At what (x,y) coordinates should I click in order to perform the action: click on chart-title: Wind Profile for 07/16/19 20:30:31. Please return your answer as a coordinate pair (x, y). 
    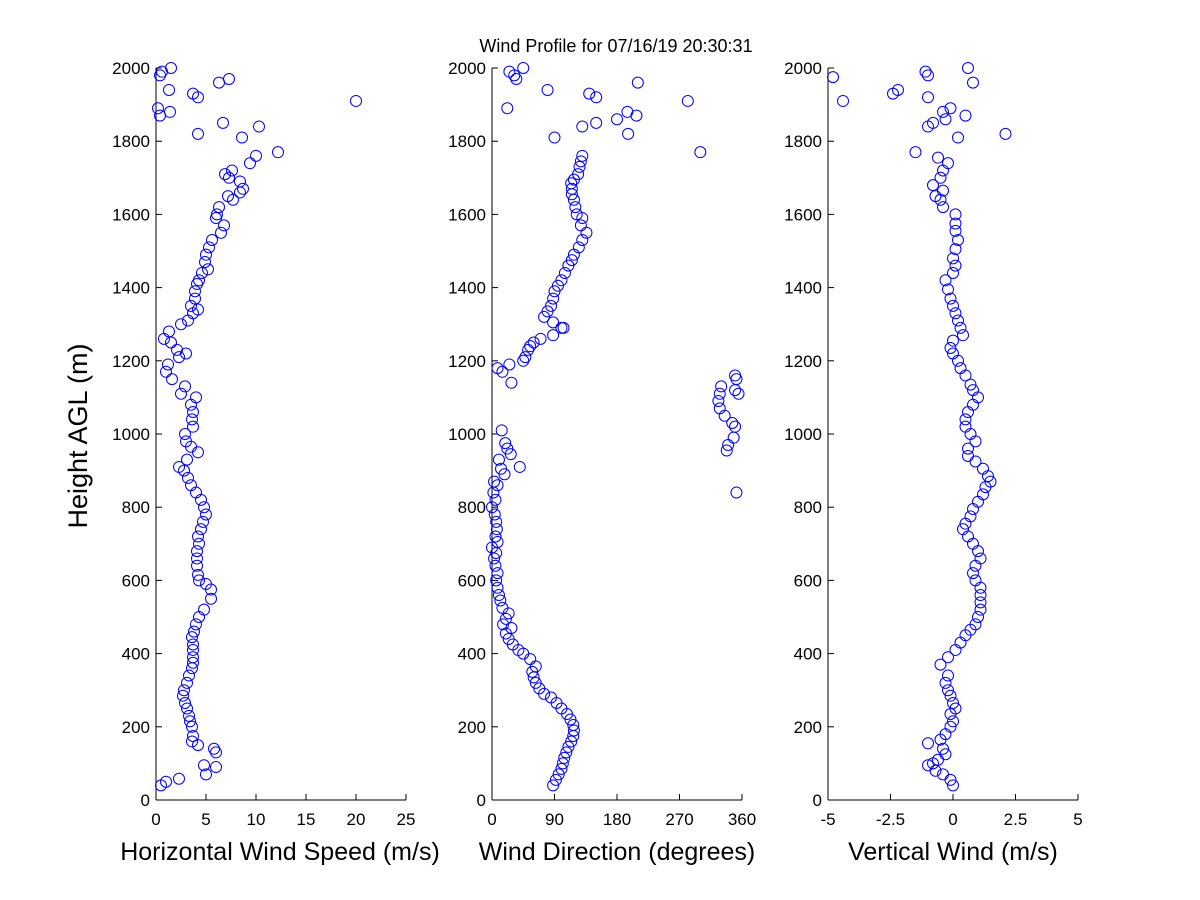
    Looking at the image, I should click on (615, 46).